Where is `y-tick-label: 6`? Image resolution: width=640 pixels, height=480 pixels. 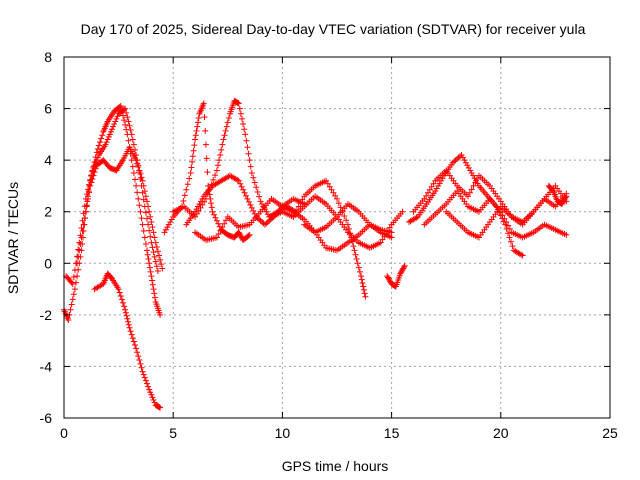 y-tick-label: 6 is located at coordinates (48, 109).